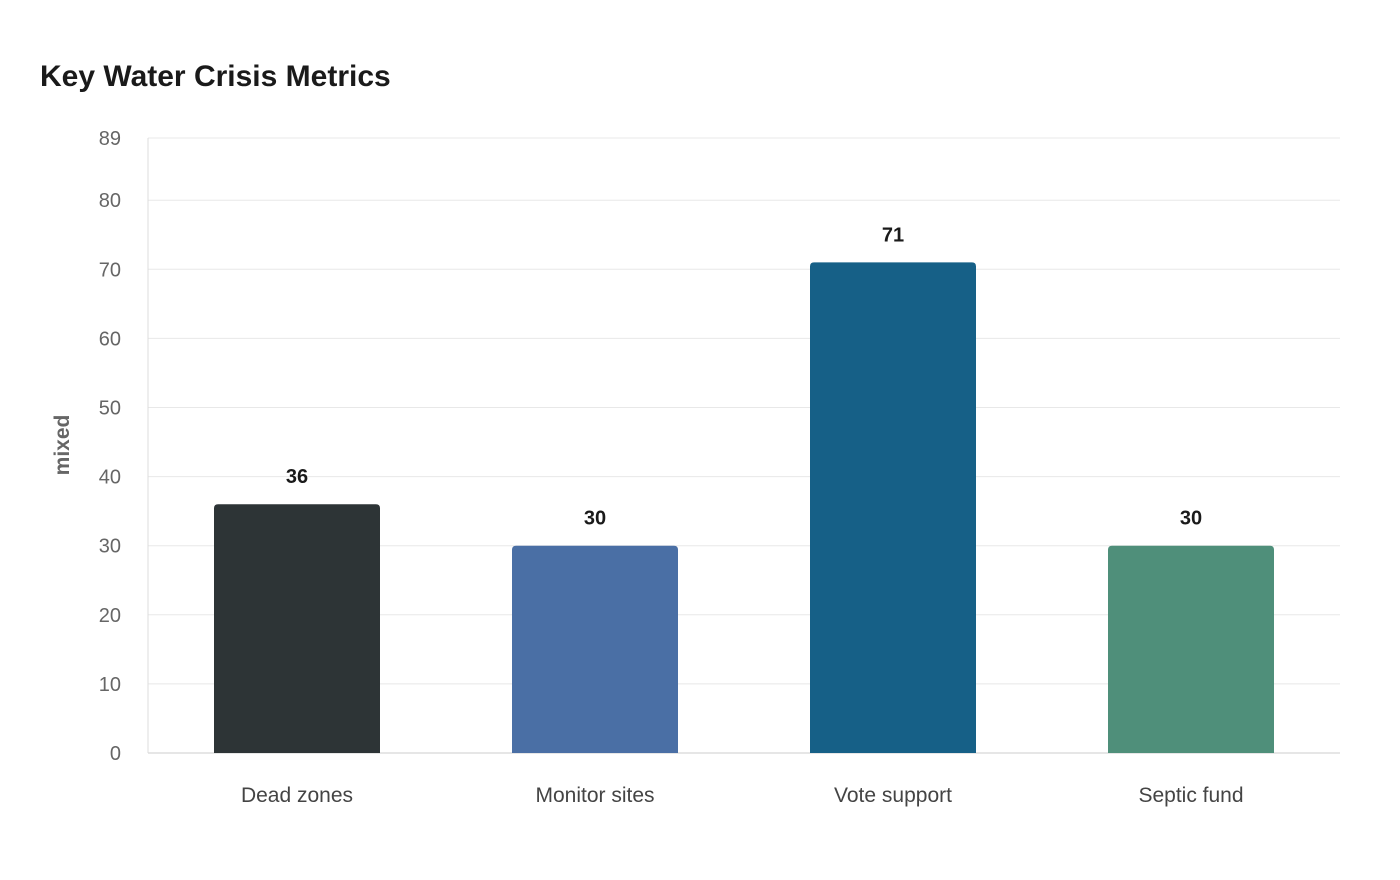 This screenshot has width=1400, height=880. I want to click on y-tick-label: 80, so click(110, 201).